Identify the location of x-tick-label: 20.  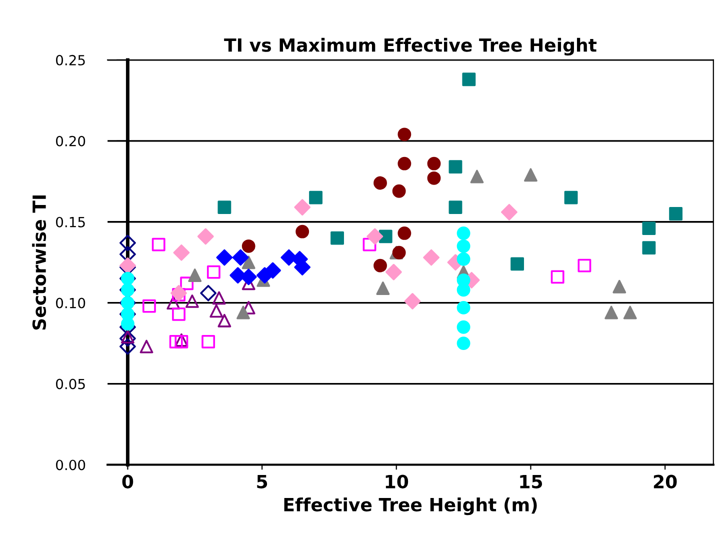
(665, 481).